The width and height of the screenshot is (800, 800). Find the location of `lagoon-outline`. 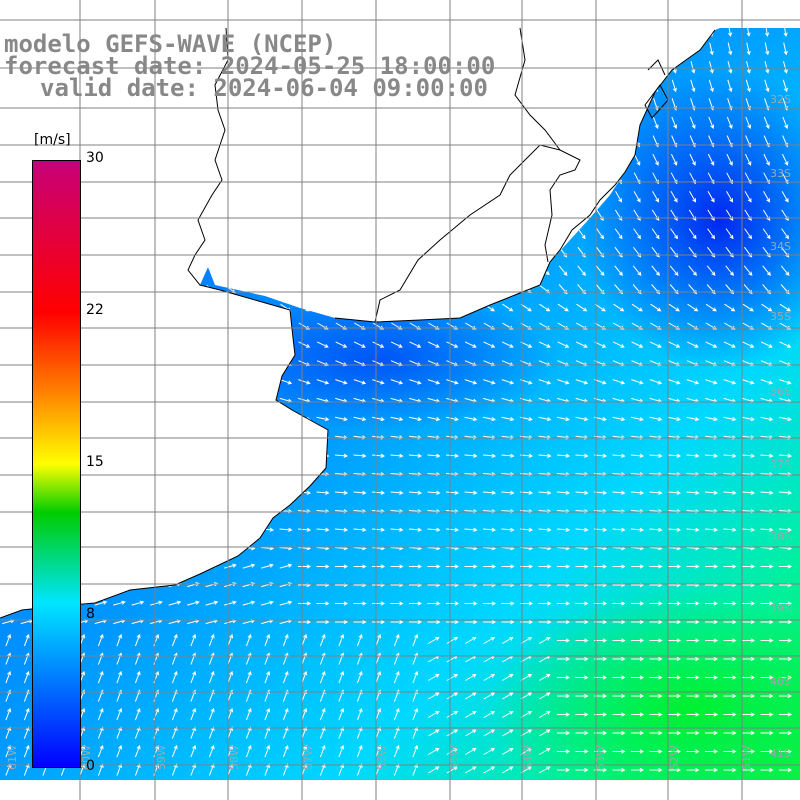

lagoon-outline is located at coordinates (656, 89).